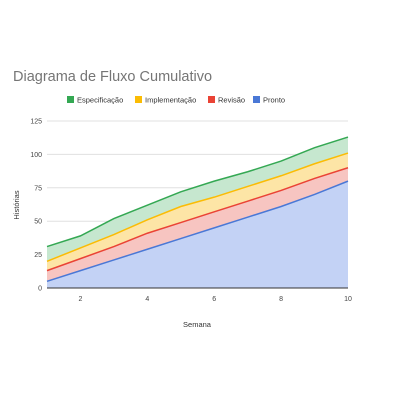  Describe the element at coordinates (36, 155) in the screenshot. I see `y-tick-label: 100` at that location.